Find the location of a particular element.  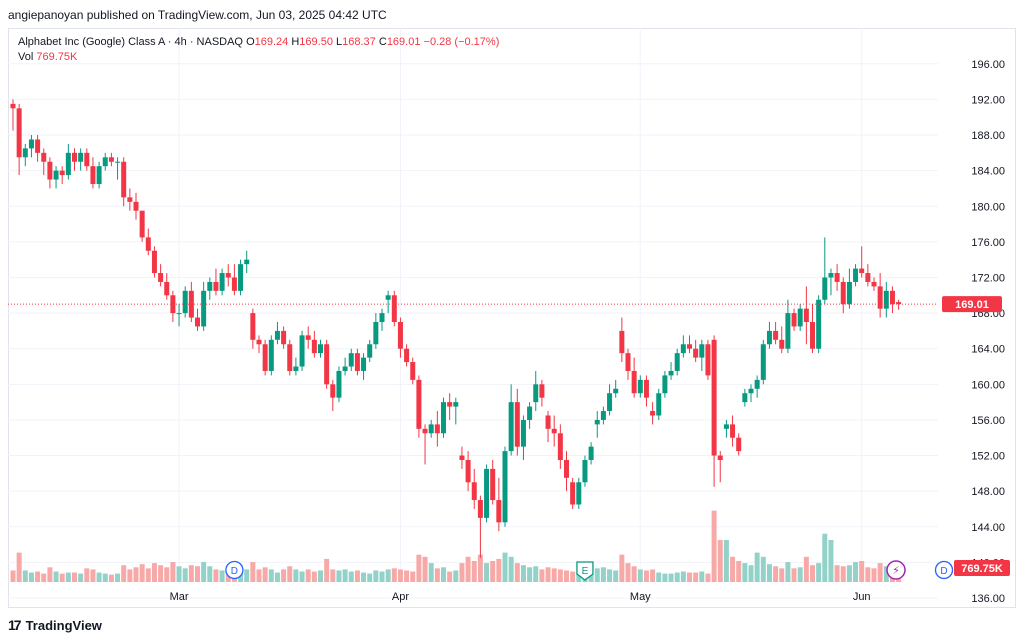

event-label: D is located at coordinates (234, 571).